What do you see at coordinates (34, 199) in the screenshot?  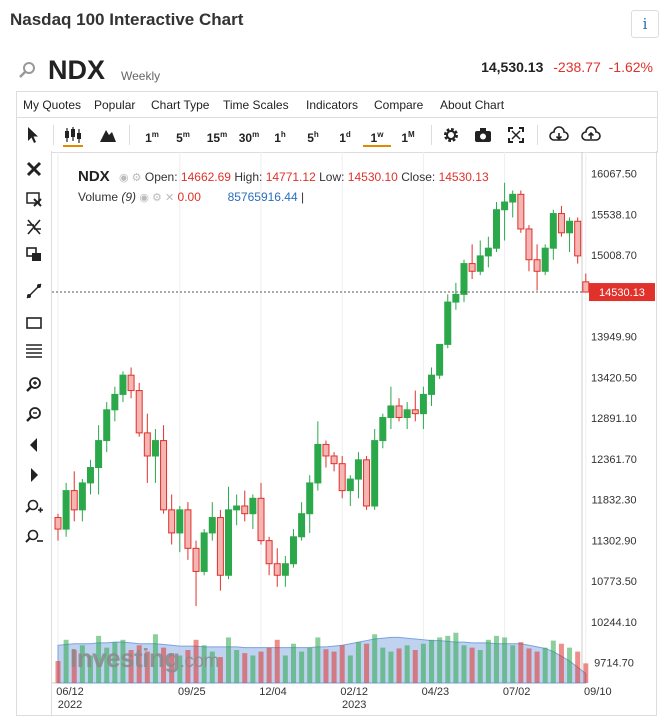 I see `remove-drawings-icon` at bounding box center [34, 199].